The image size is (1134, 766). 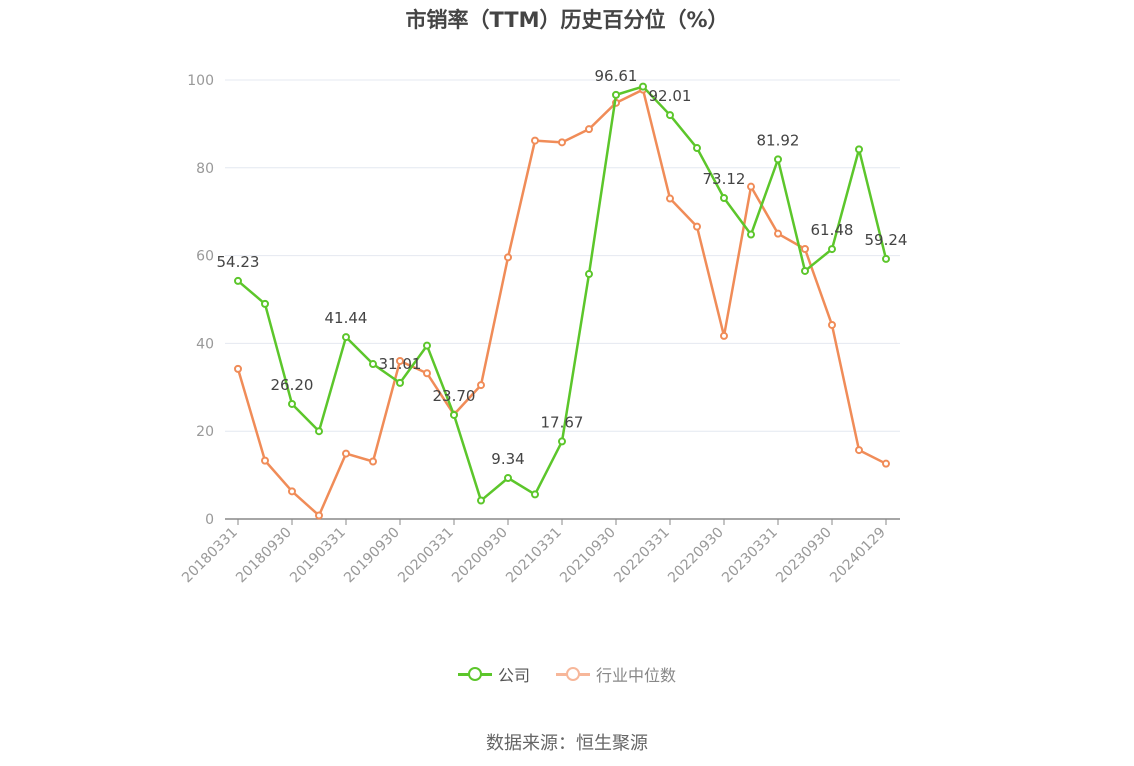 I want to click on data-label: 31.01, so click(x=400, y=364).